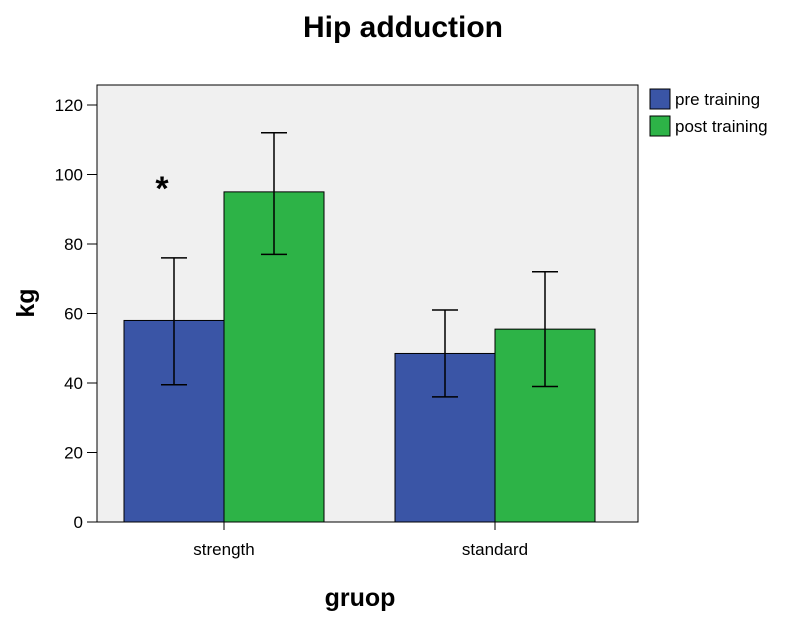  Describe the element at coordinates (69, 175) in the screenshot. I see `y-tick-label: 100` at that location.